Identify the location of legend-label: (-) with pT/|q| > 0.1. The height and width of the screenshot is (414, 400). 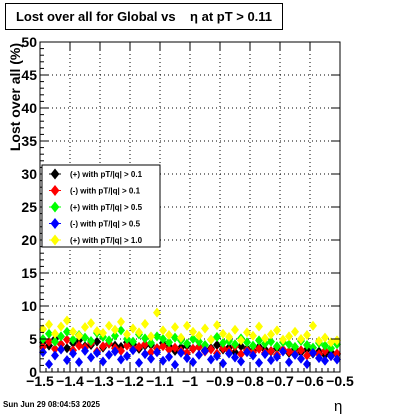
(105, 191).